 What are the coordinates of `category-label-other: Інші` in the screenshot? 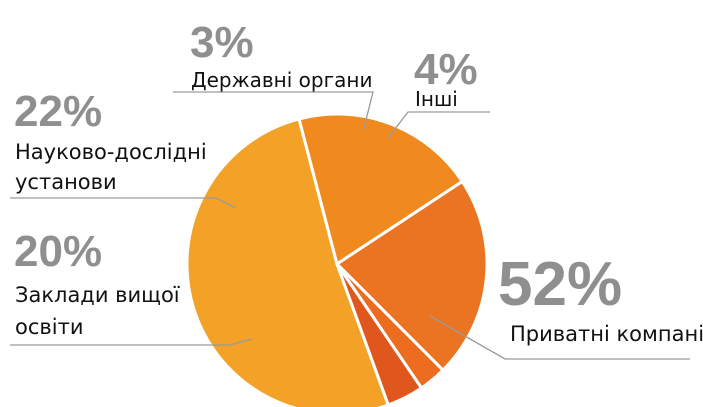 It's located at (436, 99).